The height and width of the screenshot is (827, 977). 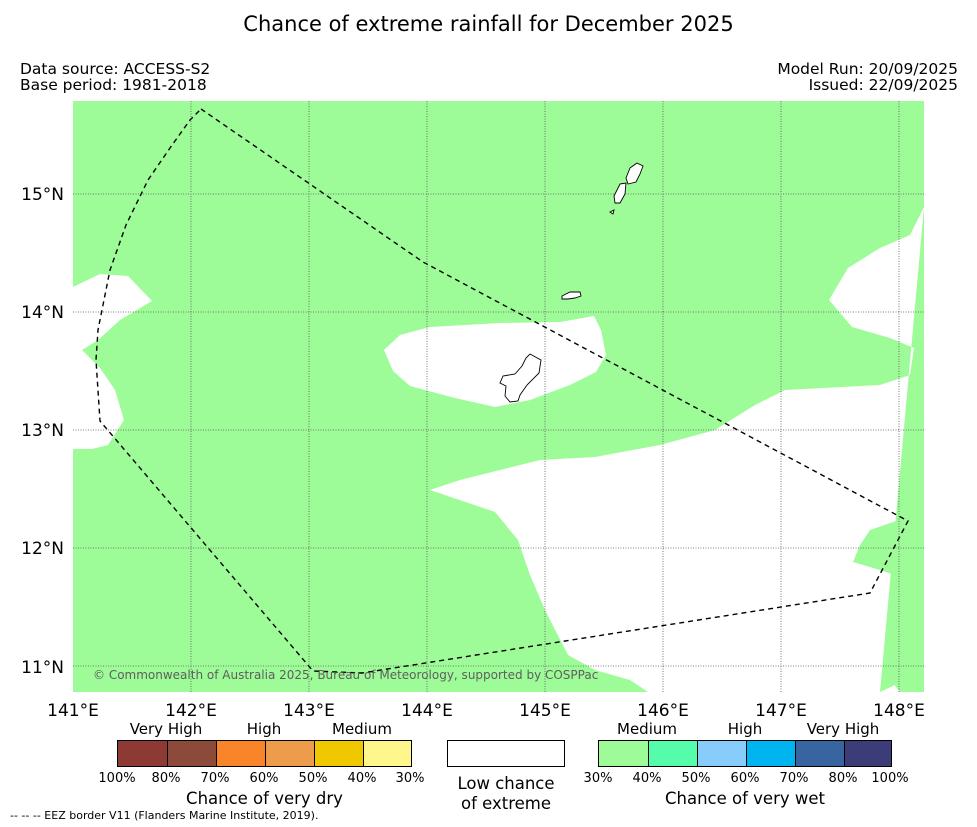 I want to click on low-chance-line1: Low chance, so click(x=506, y=783).